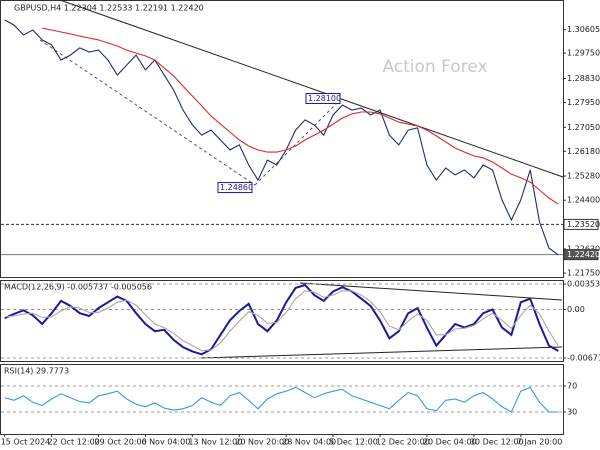 The width and height of the screenshot is (600, 450). What do you see at coordinates (78, 287) in the screenshot?
I see `macd-title: MACD(12,26,9) -0.005737 -0.005056` at bounding box center [78, 287].